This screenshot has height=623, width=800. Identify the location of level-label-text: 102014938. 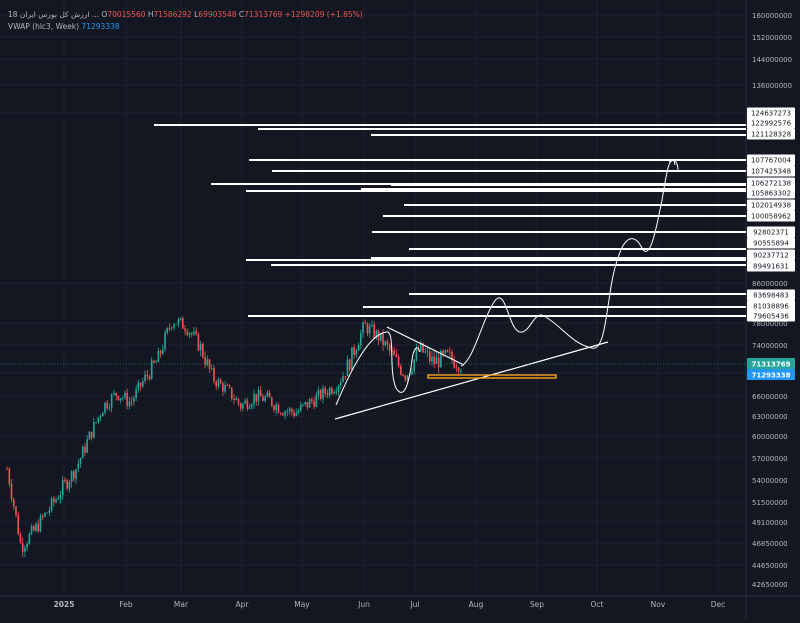
(771, 206).